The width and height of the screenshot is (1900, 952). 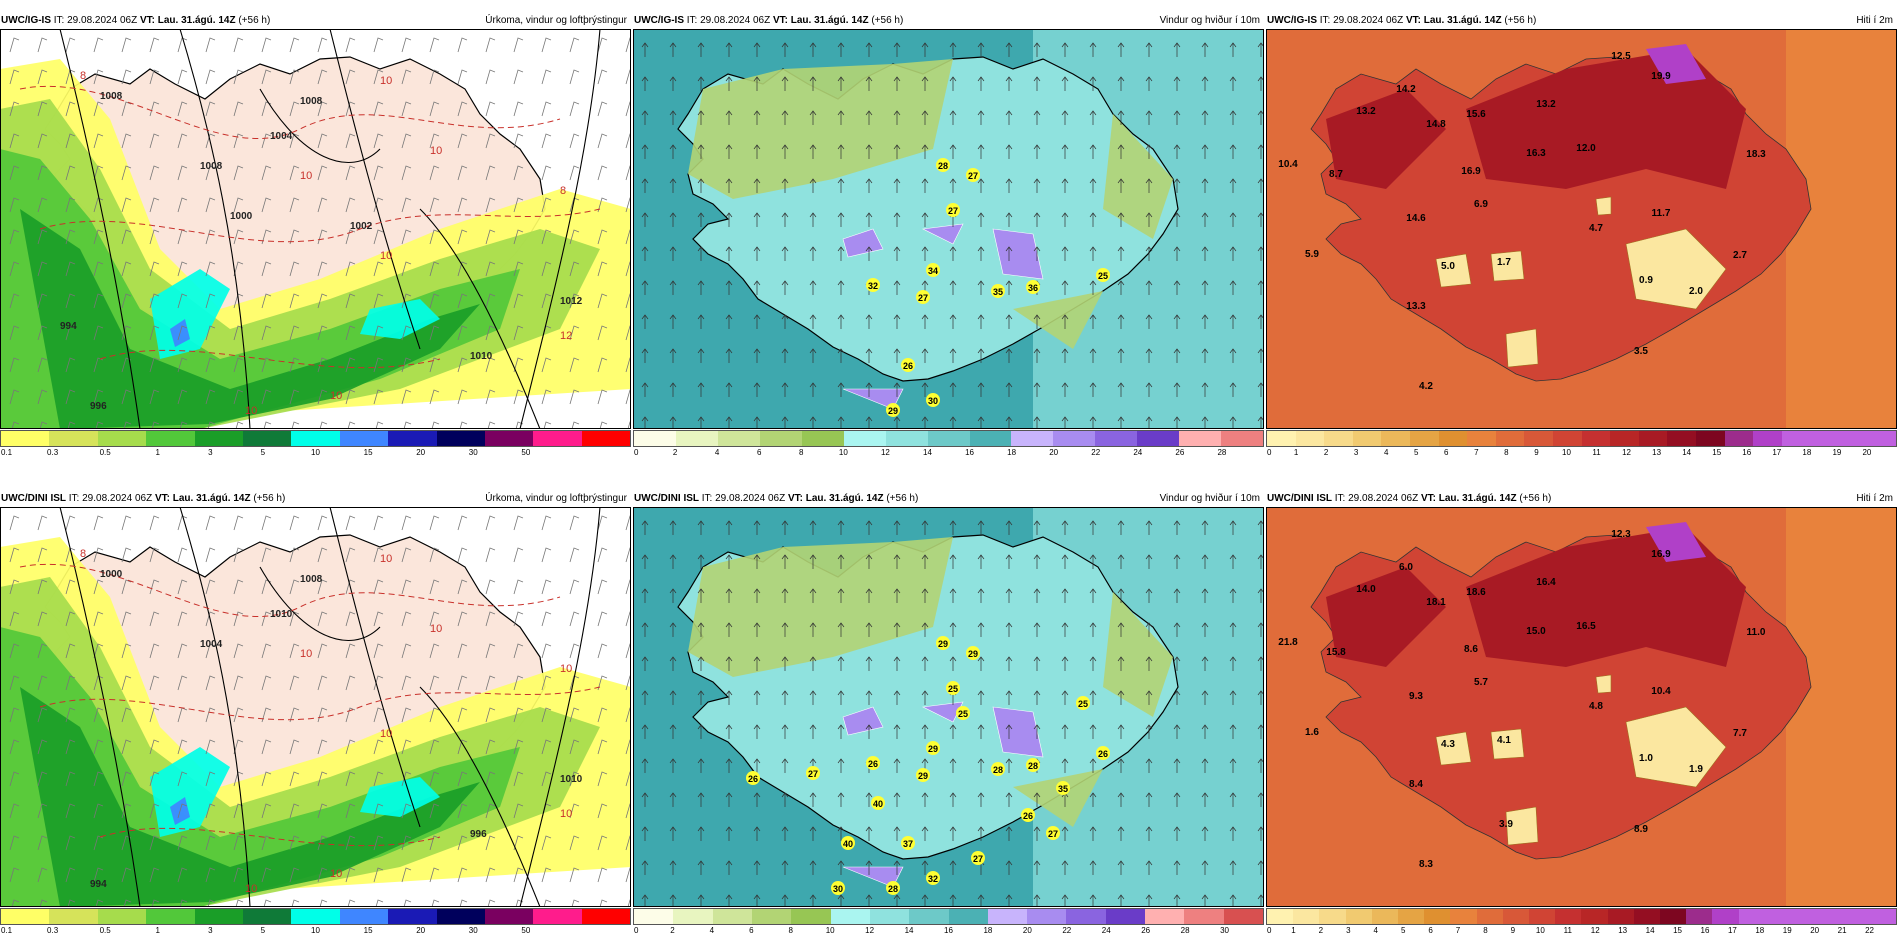 What do you see at coordinates (1842, 930) in the screenshot?
I see `colorbar-tick-label: 21` at bounding box center [1842, 930].